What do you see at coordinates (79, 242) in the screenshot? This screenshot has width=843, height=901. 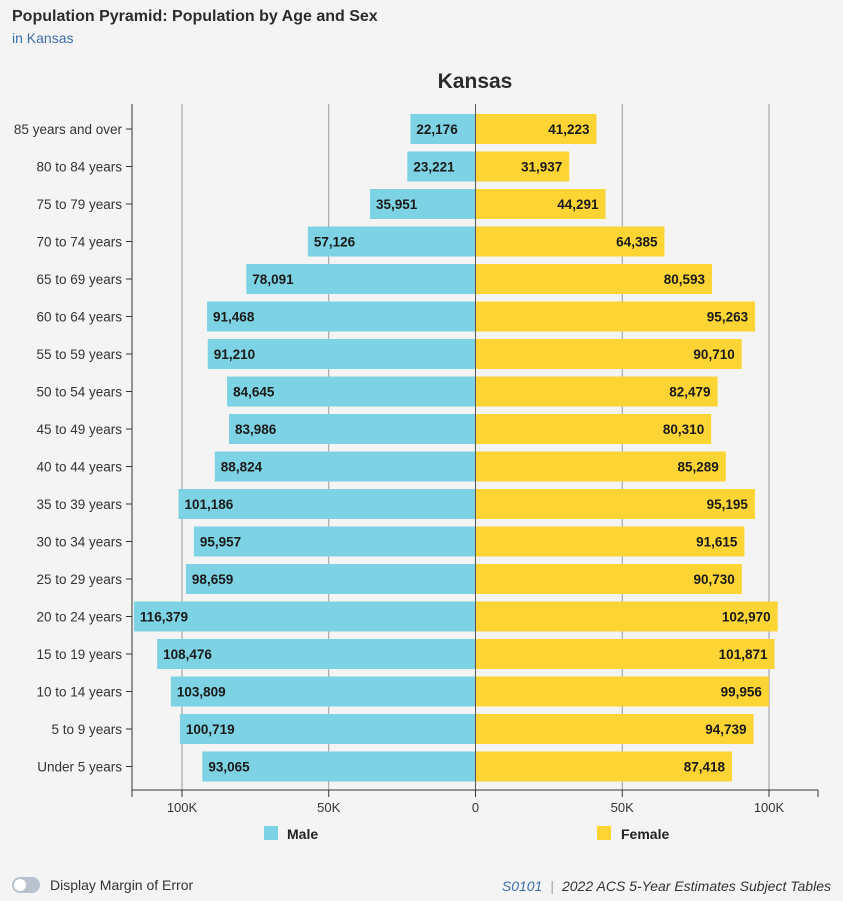 I see `y-tick-label: 70 to 74 years` at bounding box center [79, 242].